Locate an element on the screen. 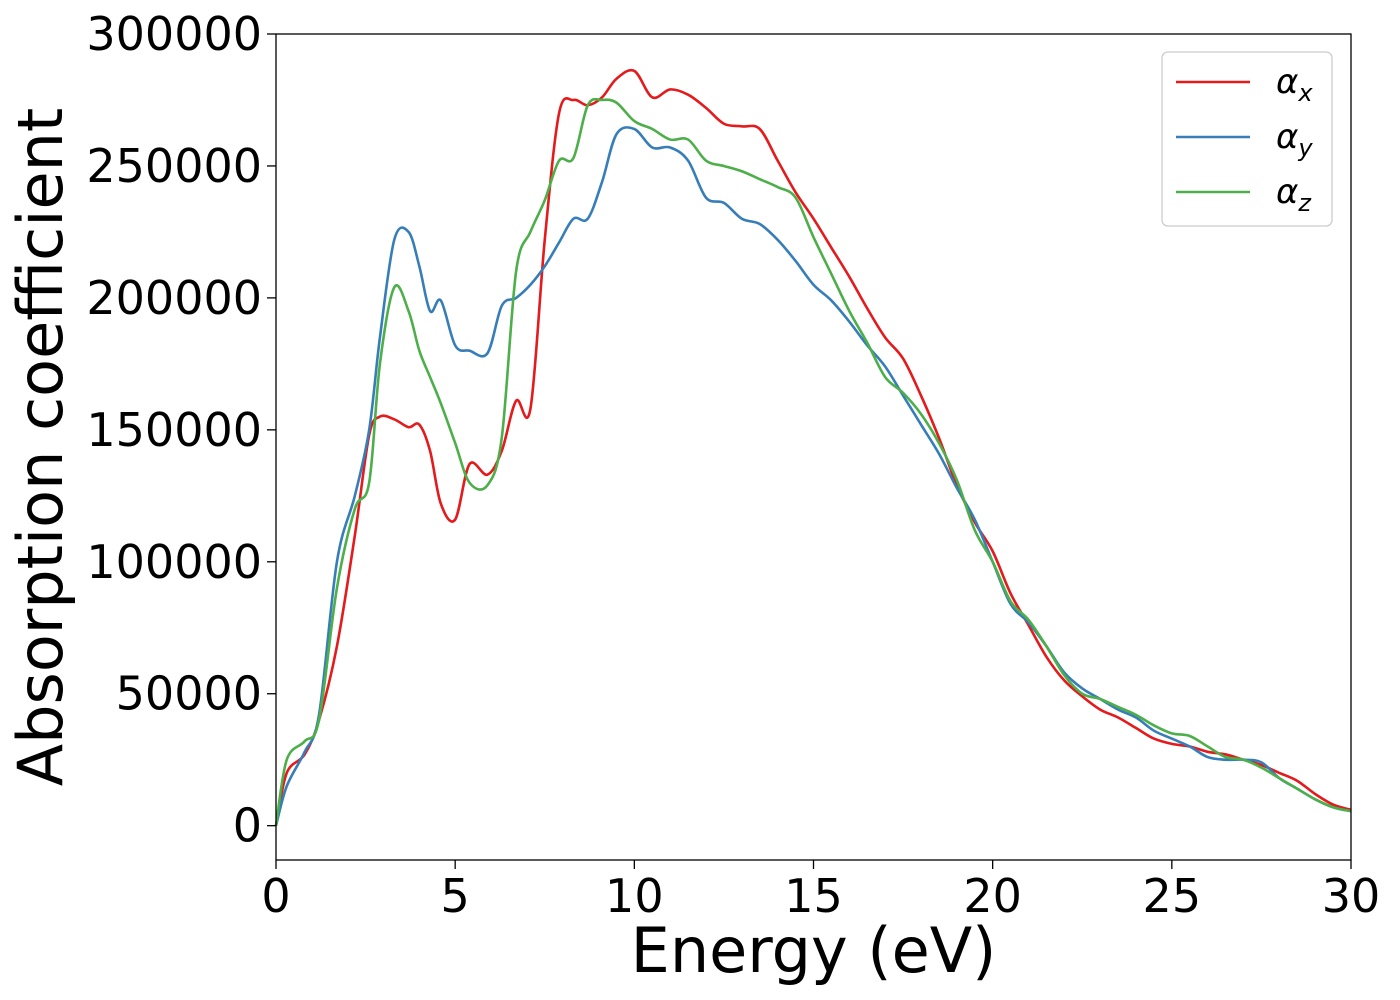 Image resolution: width=1400 pixels, height=1000 pixels. y-tick-label: 250000 is located at coordinates (174, 166).